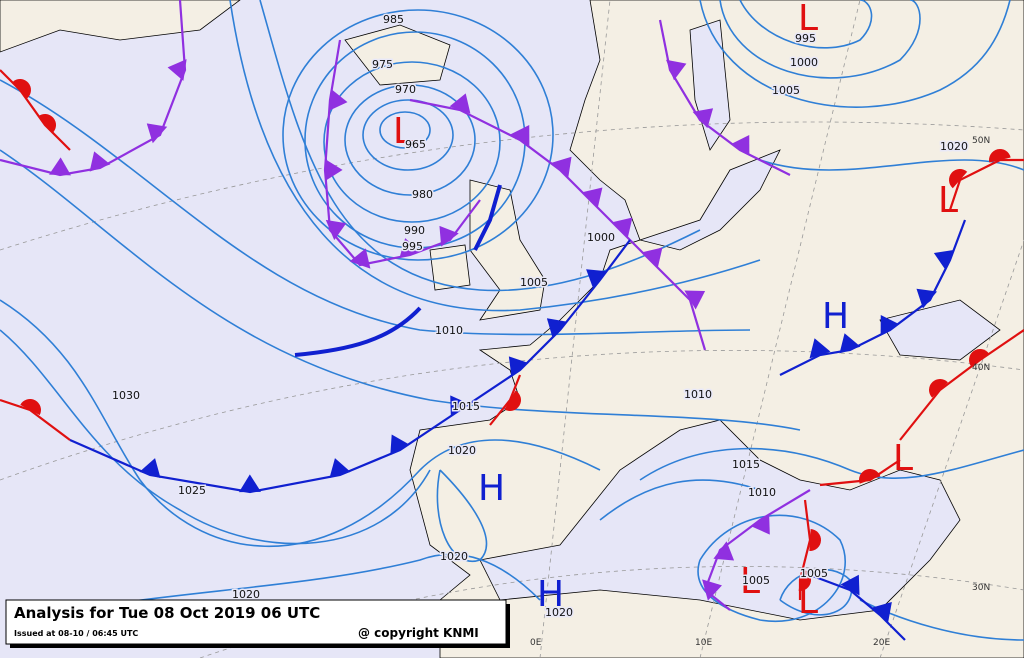 The height and width of the screenshot is (658, 1024). What do you see at coordinates (167, 613) in the screenshot?
I see `map-title: Analysis for Tue 08 Oct 2019 06 UTC` at bounding box center [167, 613].